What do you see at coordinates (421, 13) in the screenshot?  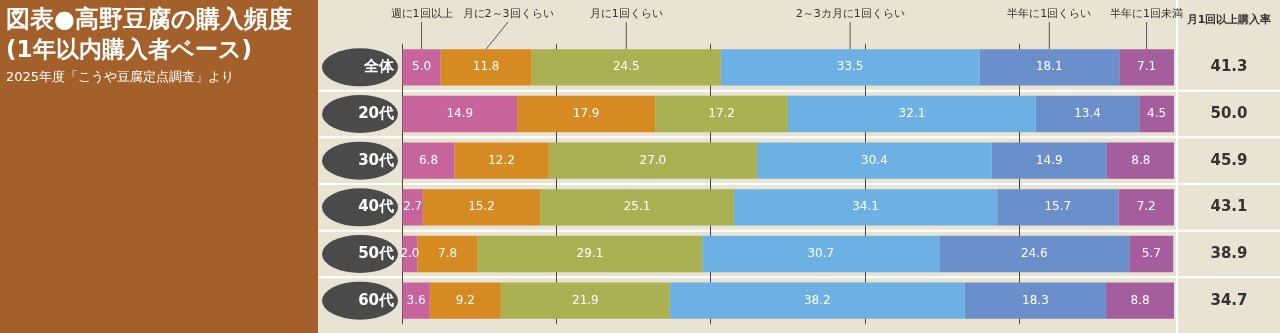 I see `text: 週に1回以上` at bounding box center [421, 13].